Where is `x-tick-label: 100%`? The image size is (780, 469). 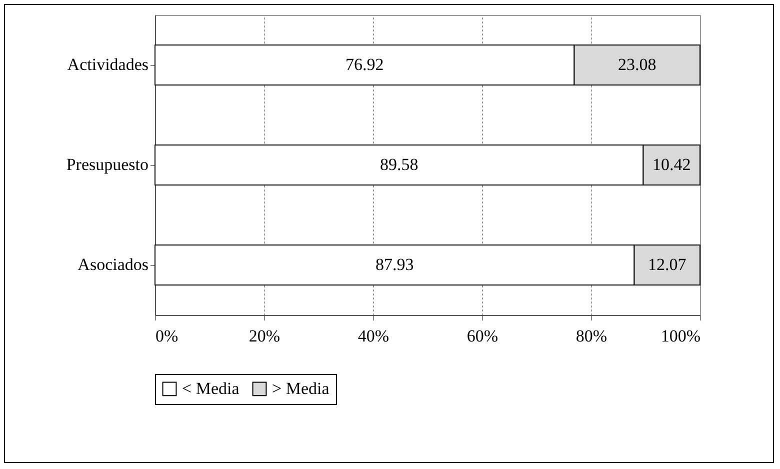
x-tick-label: 100% is located at coordinates (680, 336).